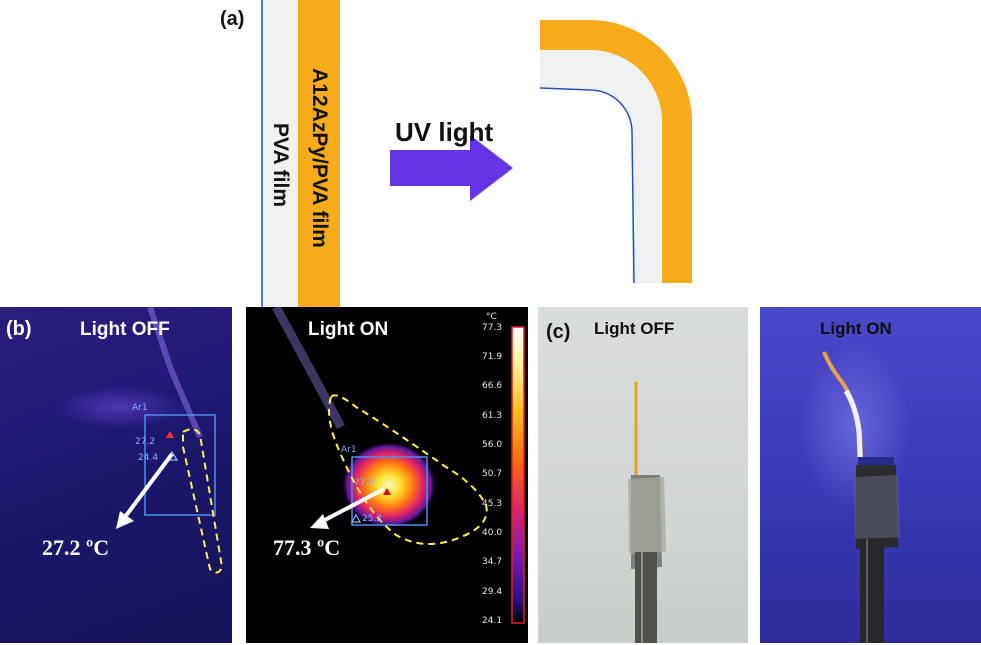 The image size is (981, 645). I want to click on colorbar-unit: °C, so click(491, 317).